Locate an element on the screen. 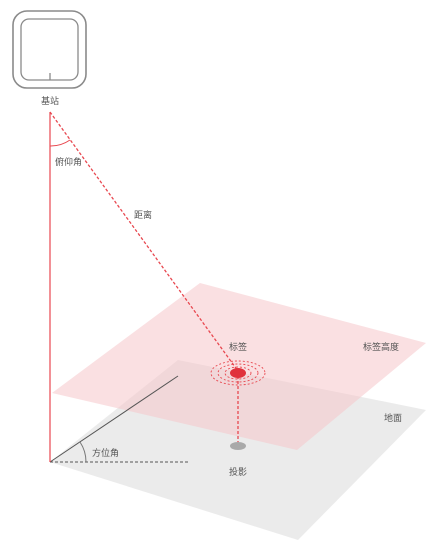 The height and width of the screenshot is (540, 426). azimuth-angle-label: 方位角 is located at coordinates (105, 453).